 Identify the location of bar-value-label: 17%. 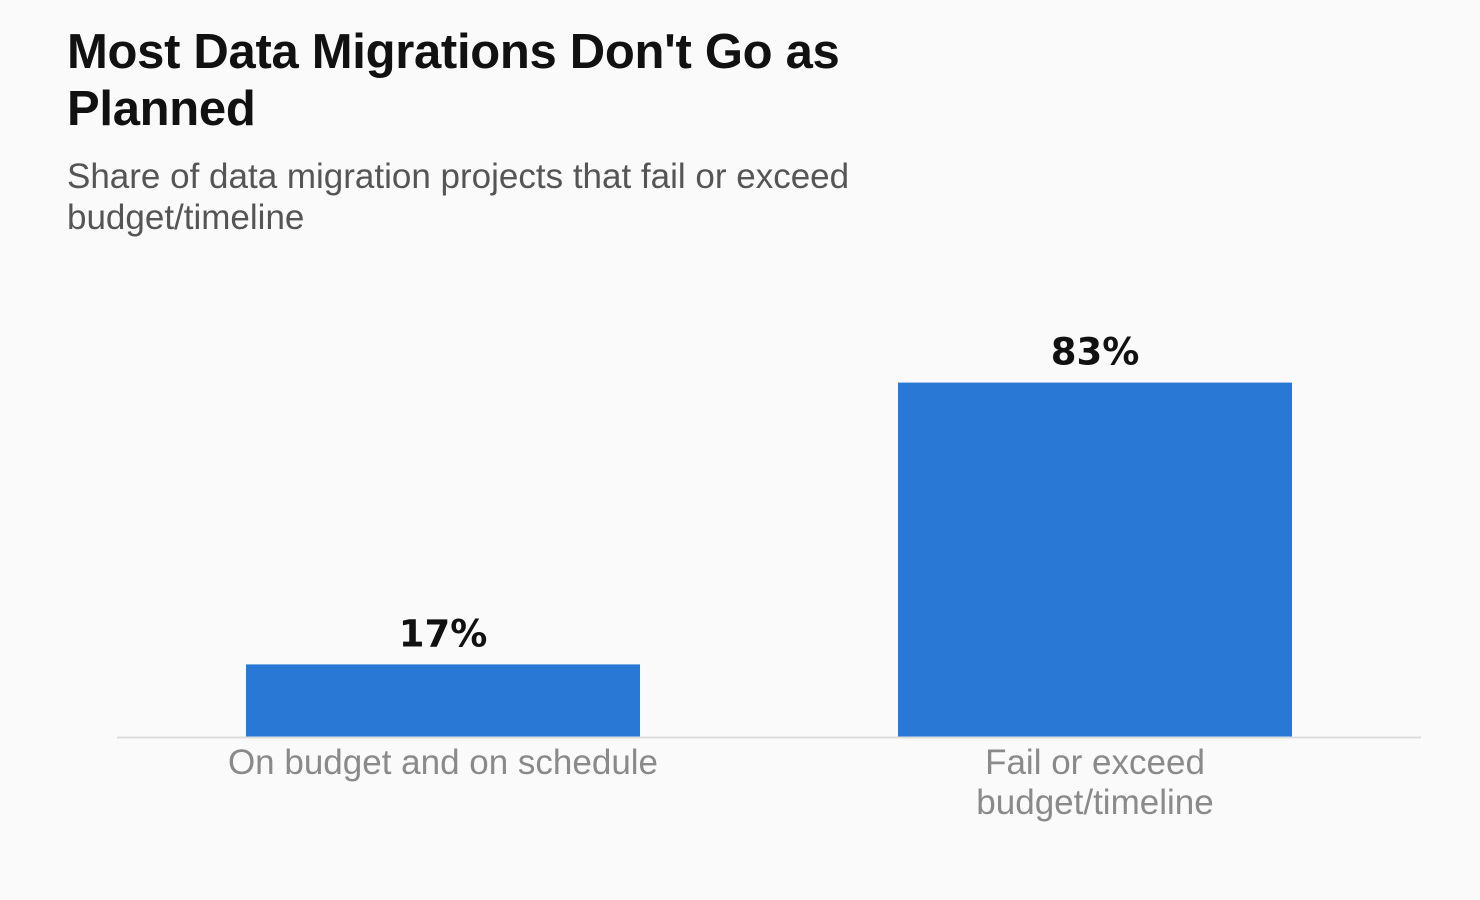
(443, 633).